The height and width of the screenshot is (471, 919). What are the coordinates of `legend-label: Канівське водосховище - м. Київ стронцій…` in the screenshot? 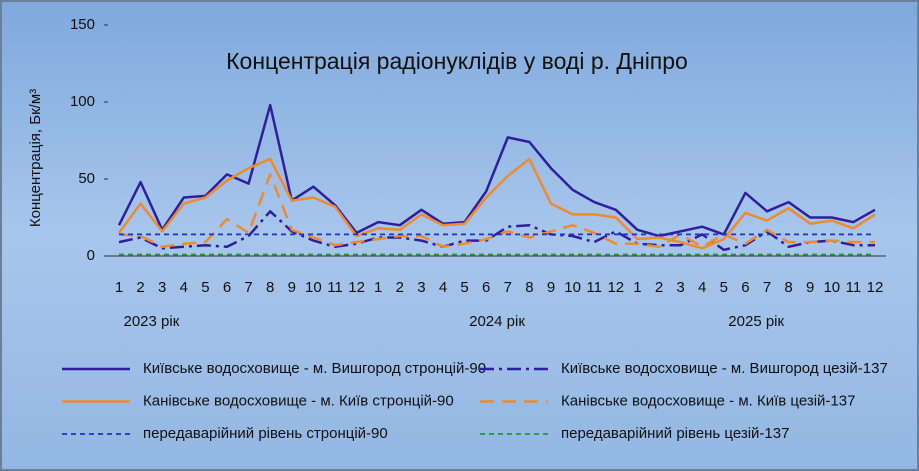 It's located at (298, 400).